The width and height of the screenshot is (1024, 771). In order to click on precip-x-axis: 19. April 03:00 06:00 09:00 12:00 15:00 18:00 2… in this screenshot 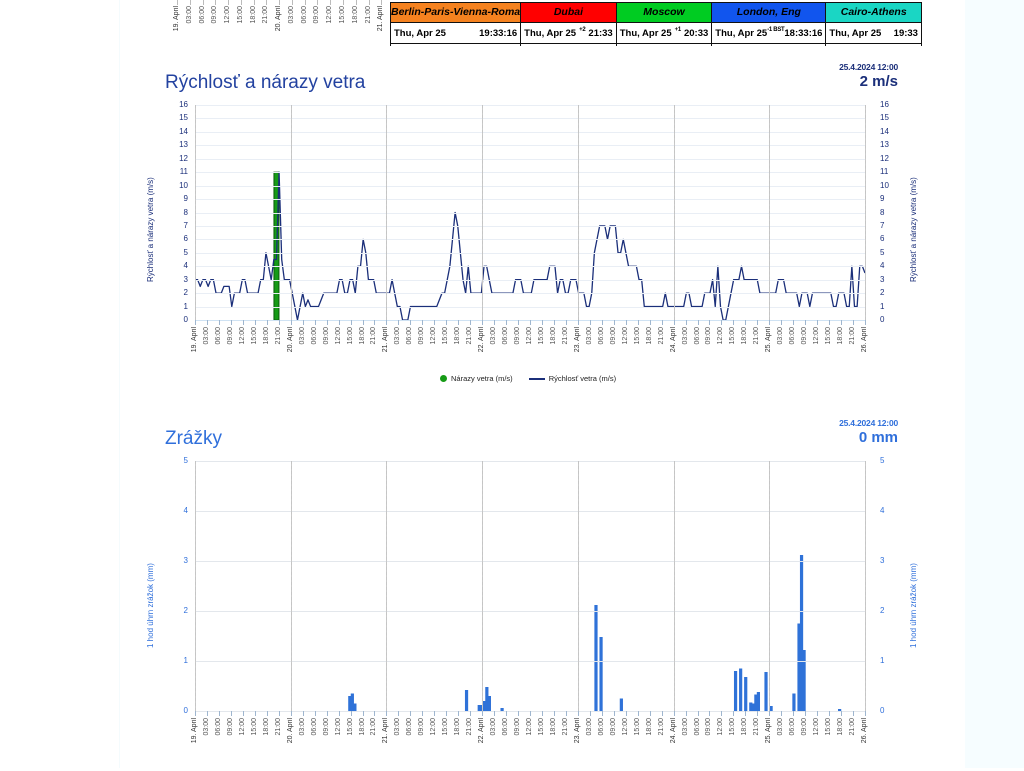, I will do `click(529, 741)`.